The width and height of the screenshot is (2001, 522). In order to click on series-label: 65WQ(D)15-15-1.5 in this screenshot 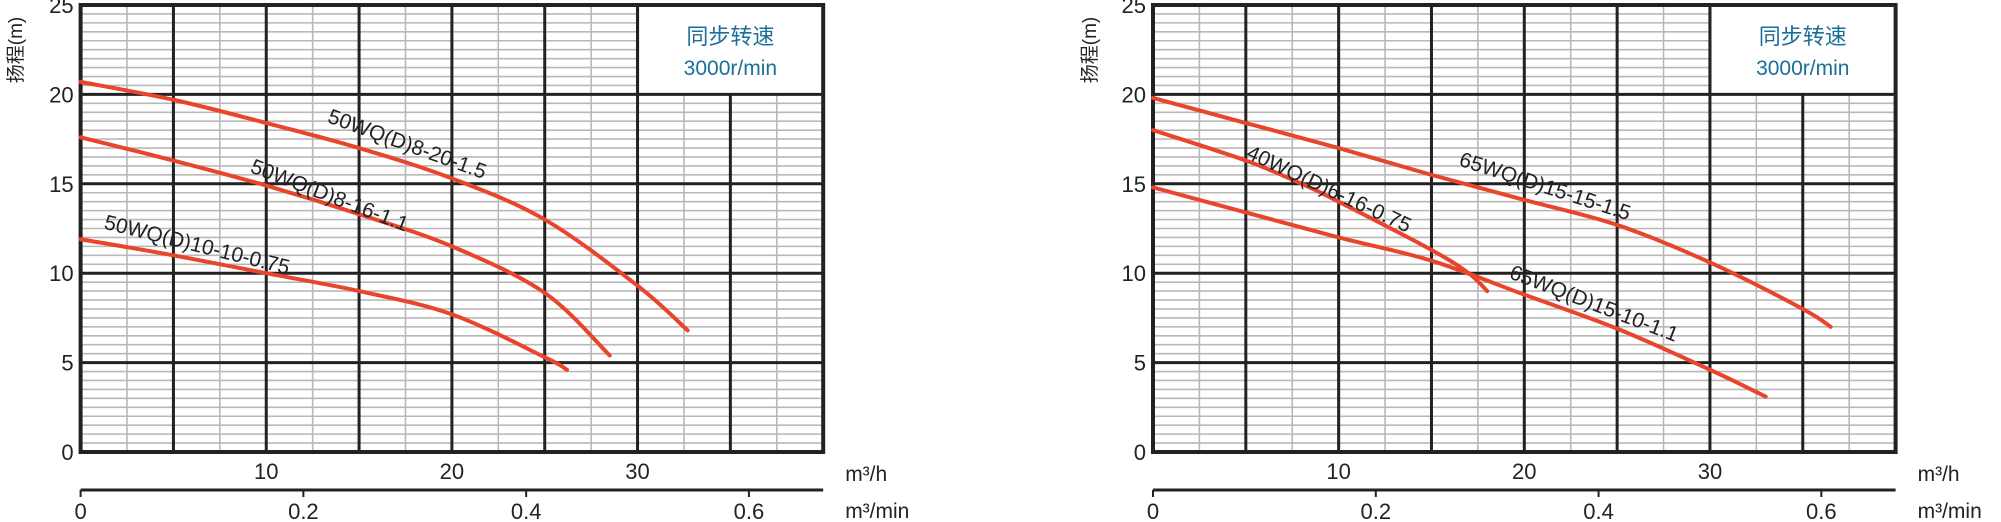, I will do `click(1545, 186)`.